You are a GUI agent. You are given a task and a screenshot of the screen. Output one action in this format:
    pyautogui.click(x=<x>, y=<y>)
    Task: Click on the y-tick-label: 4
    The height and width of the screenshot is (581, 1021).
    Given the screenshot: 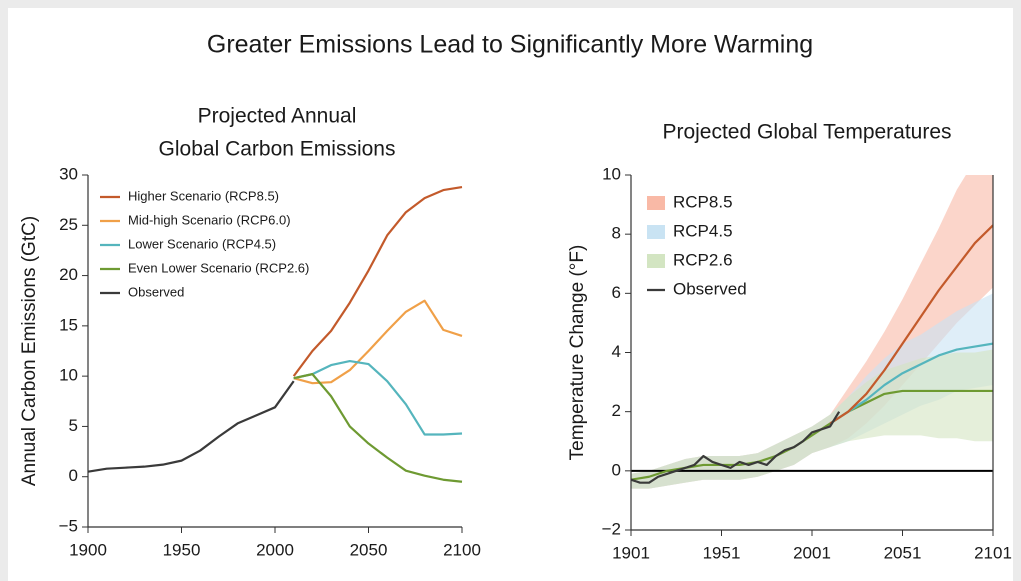 What is the action you would take?
    pyautogui.click(x=616, y=351)
    